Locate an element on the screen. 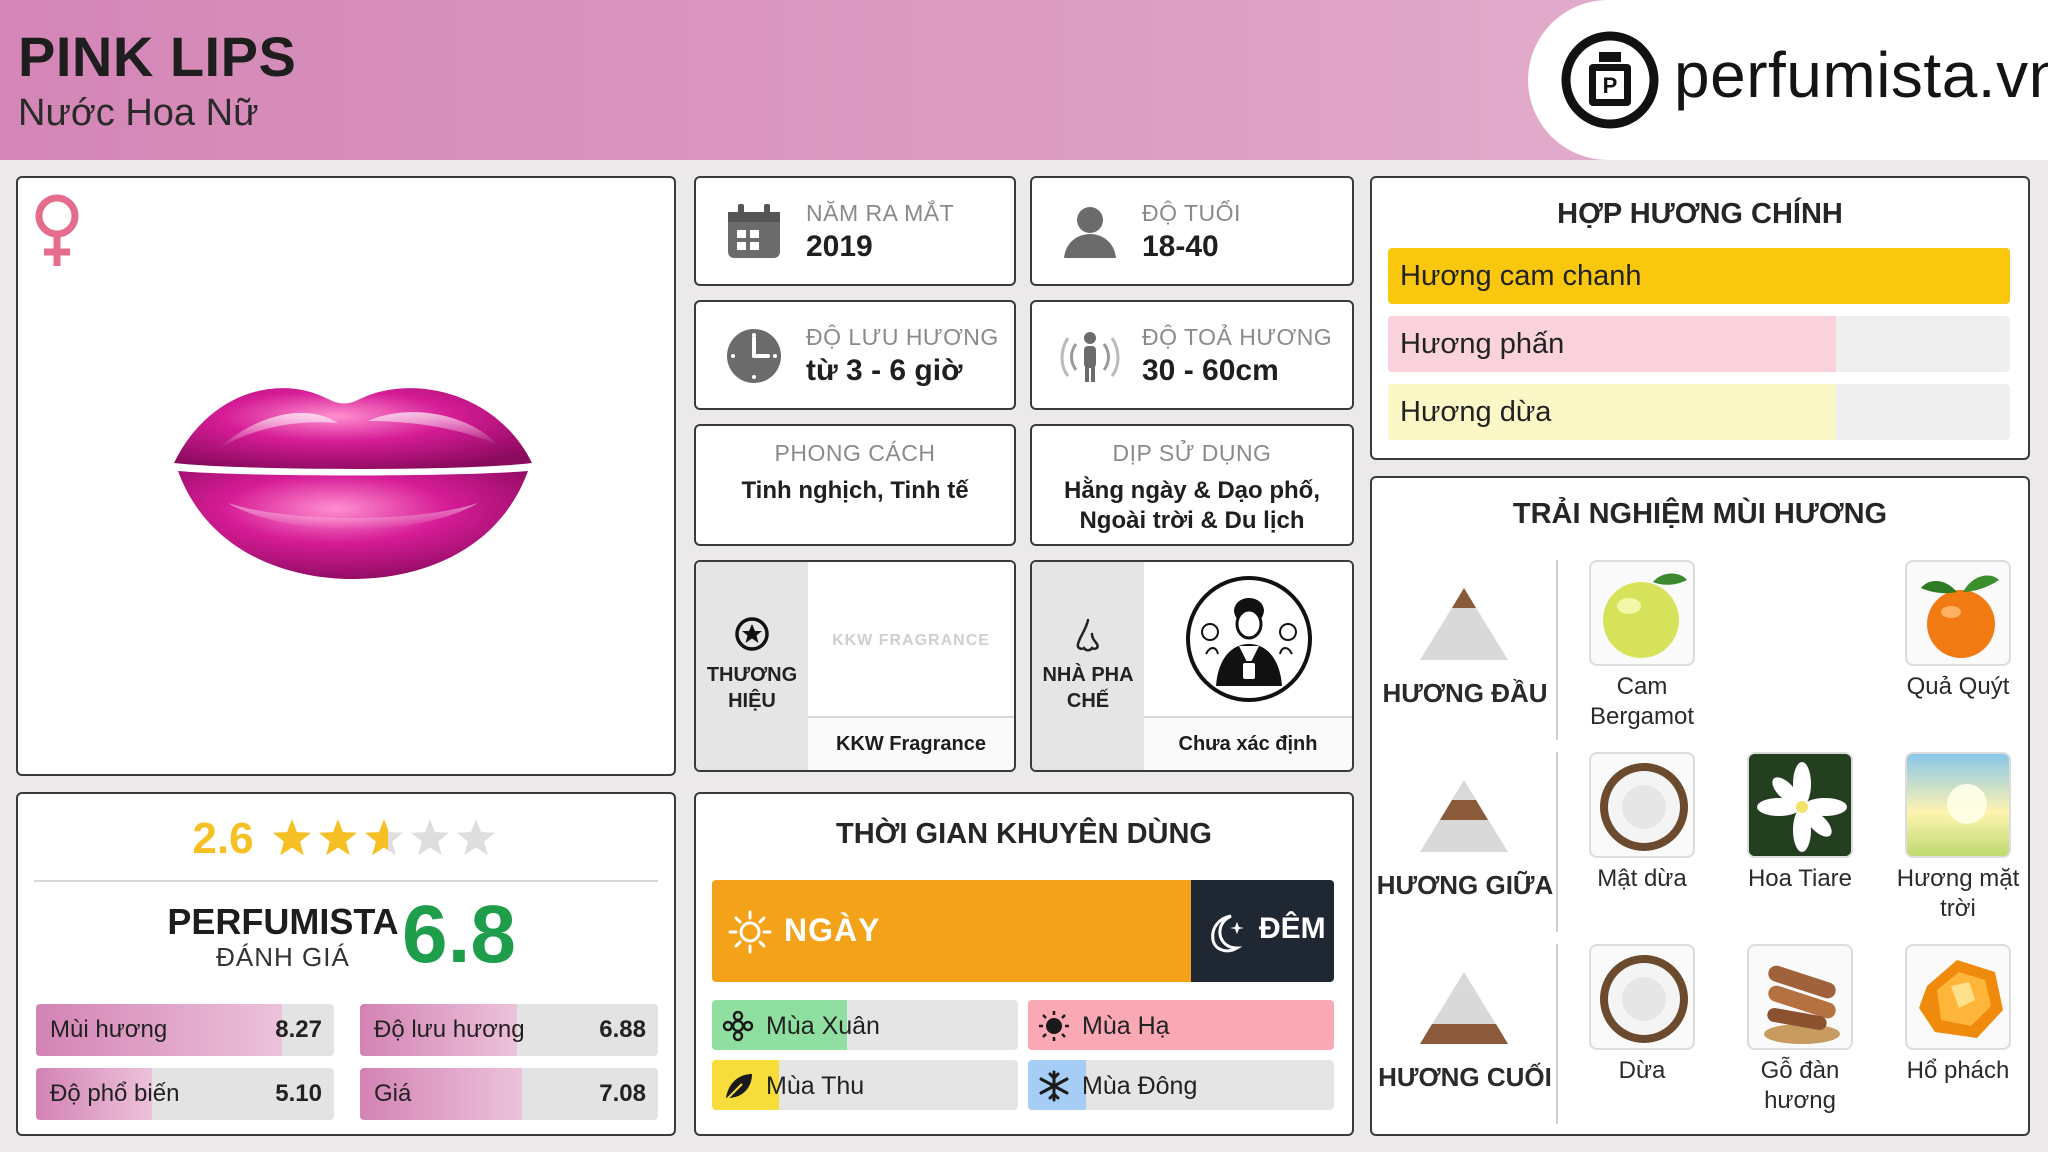 The image size is (2048, 1152). accords-title: HỢP HƯƠNG CHÍNH is located at coordinates (1700, 214).